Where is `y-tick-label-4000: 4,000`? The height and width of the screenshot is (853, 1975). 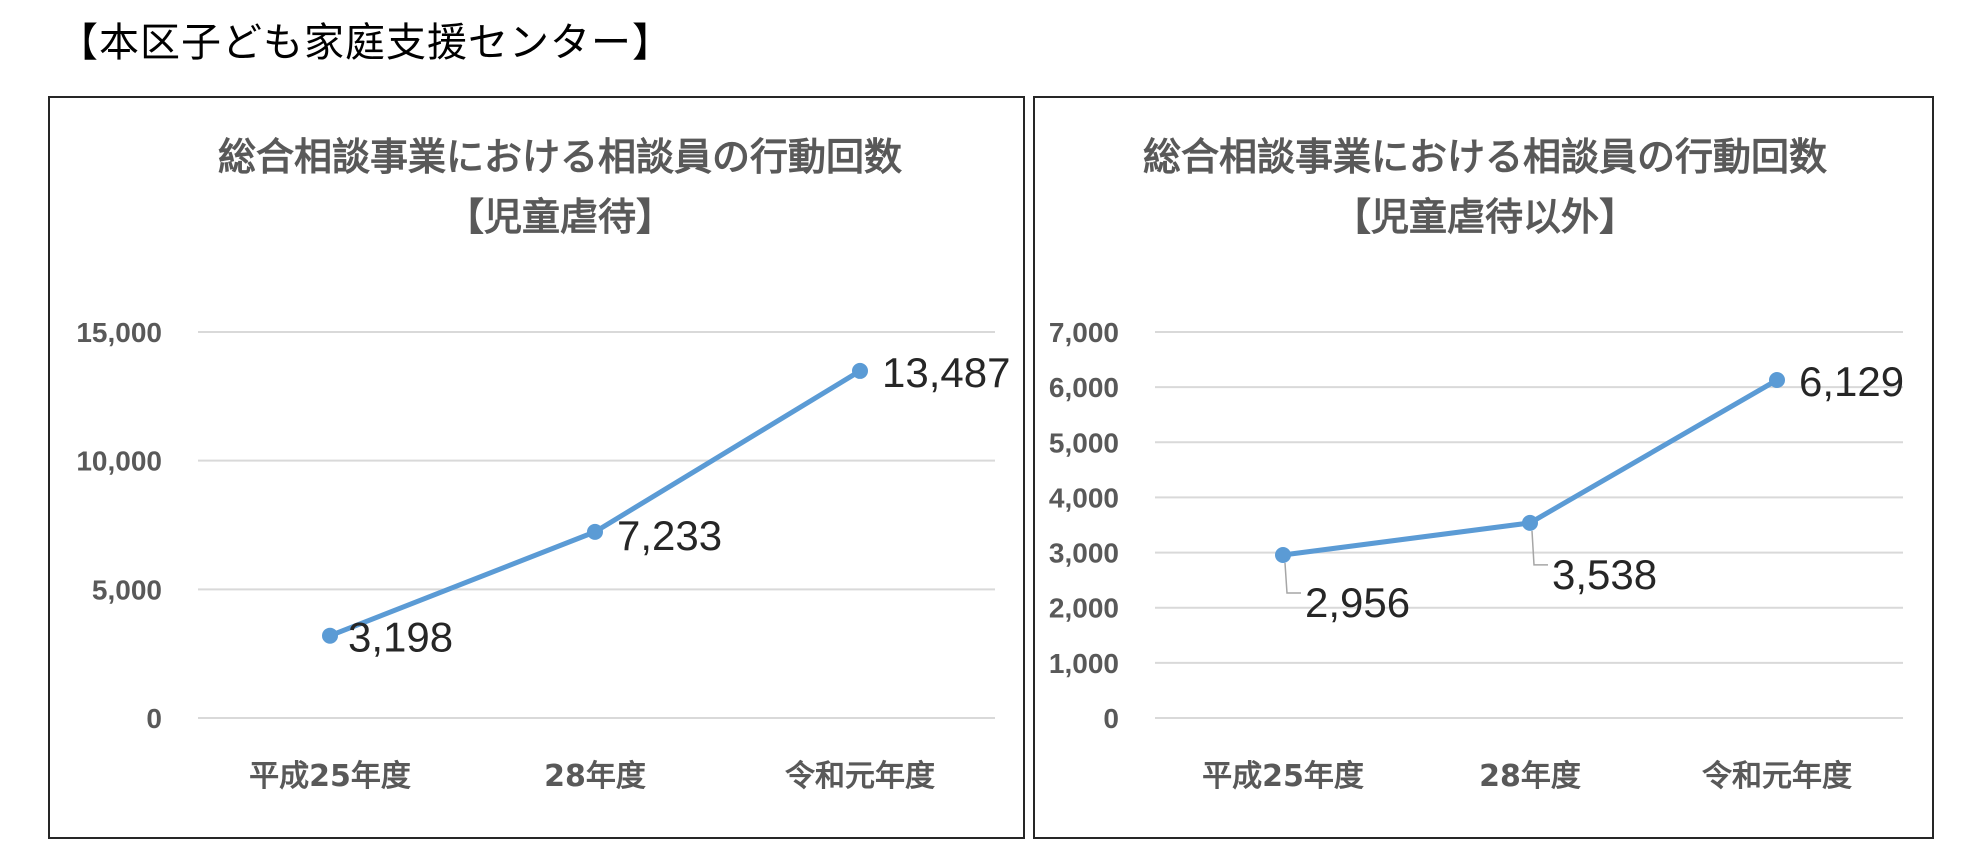 y-tick-label-4000: 4,000 is located at coordinates (1084, 497).